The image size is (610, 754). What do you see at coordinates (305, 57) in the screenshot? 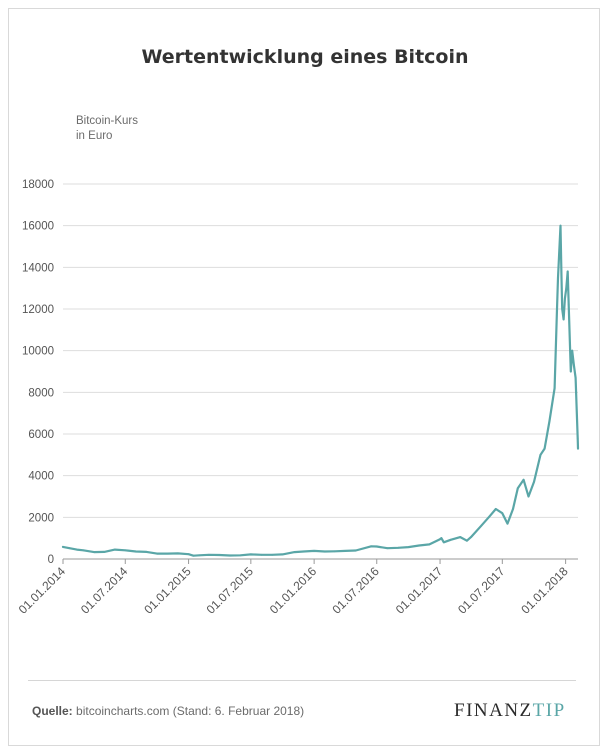
I see `chart-title: Wertentwicklung eines Bitcoin` at bounding box center [305, 57].